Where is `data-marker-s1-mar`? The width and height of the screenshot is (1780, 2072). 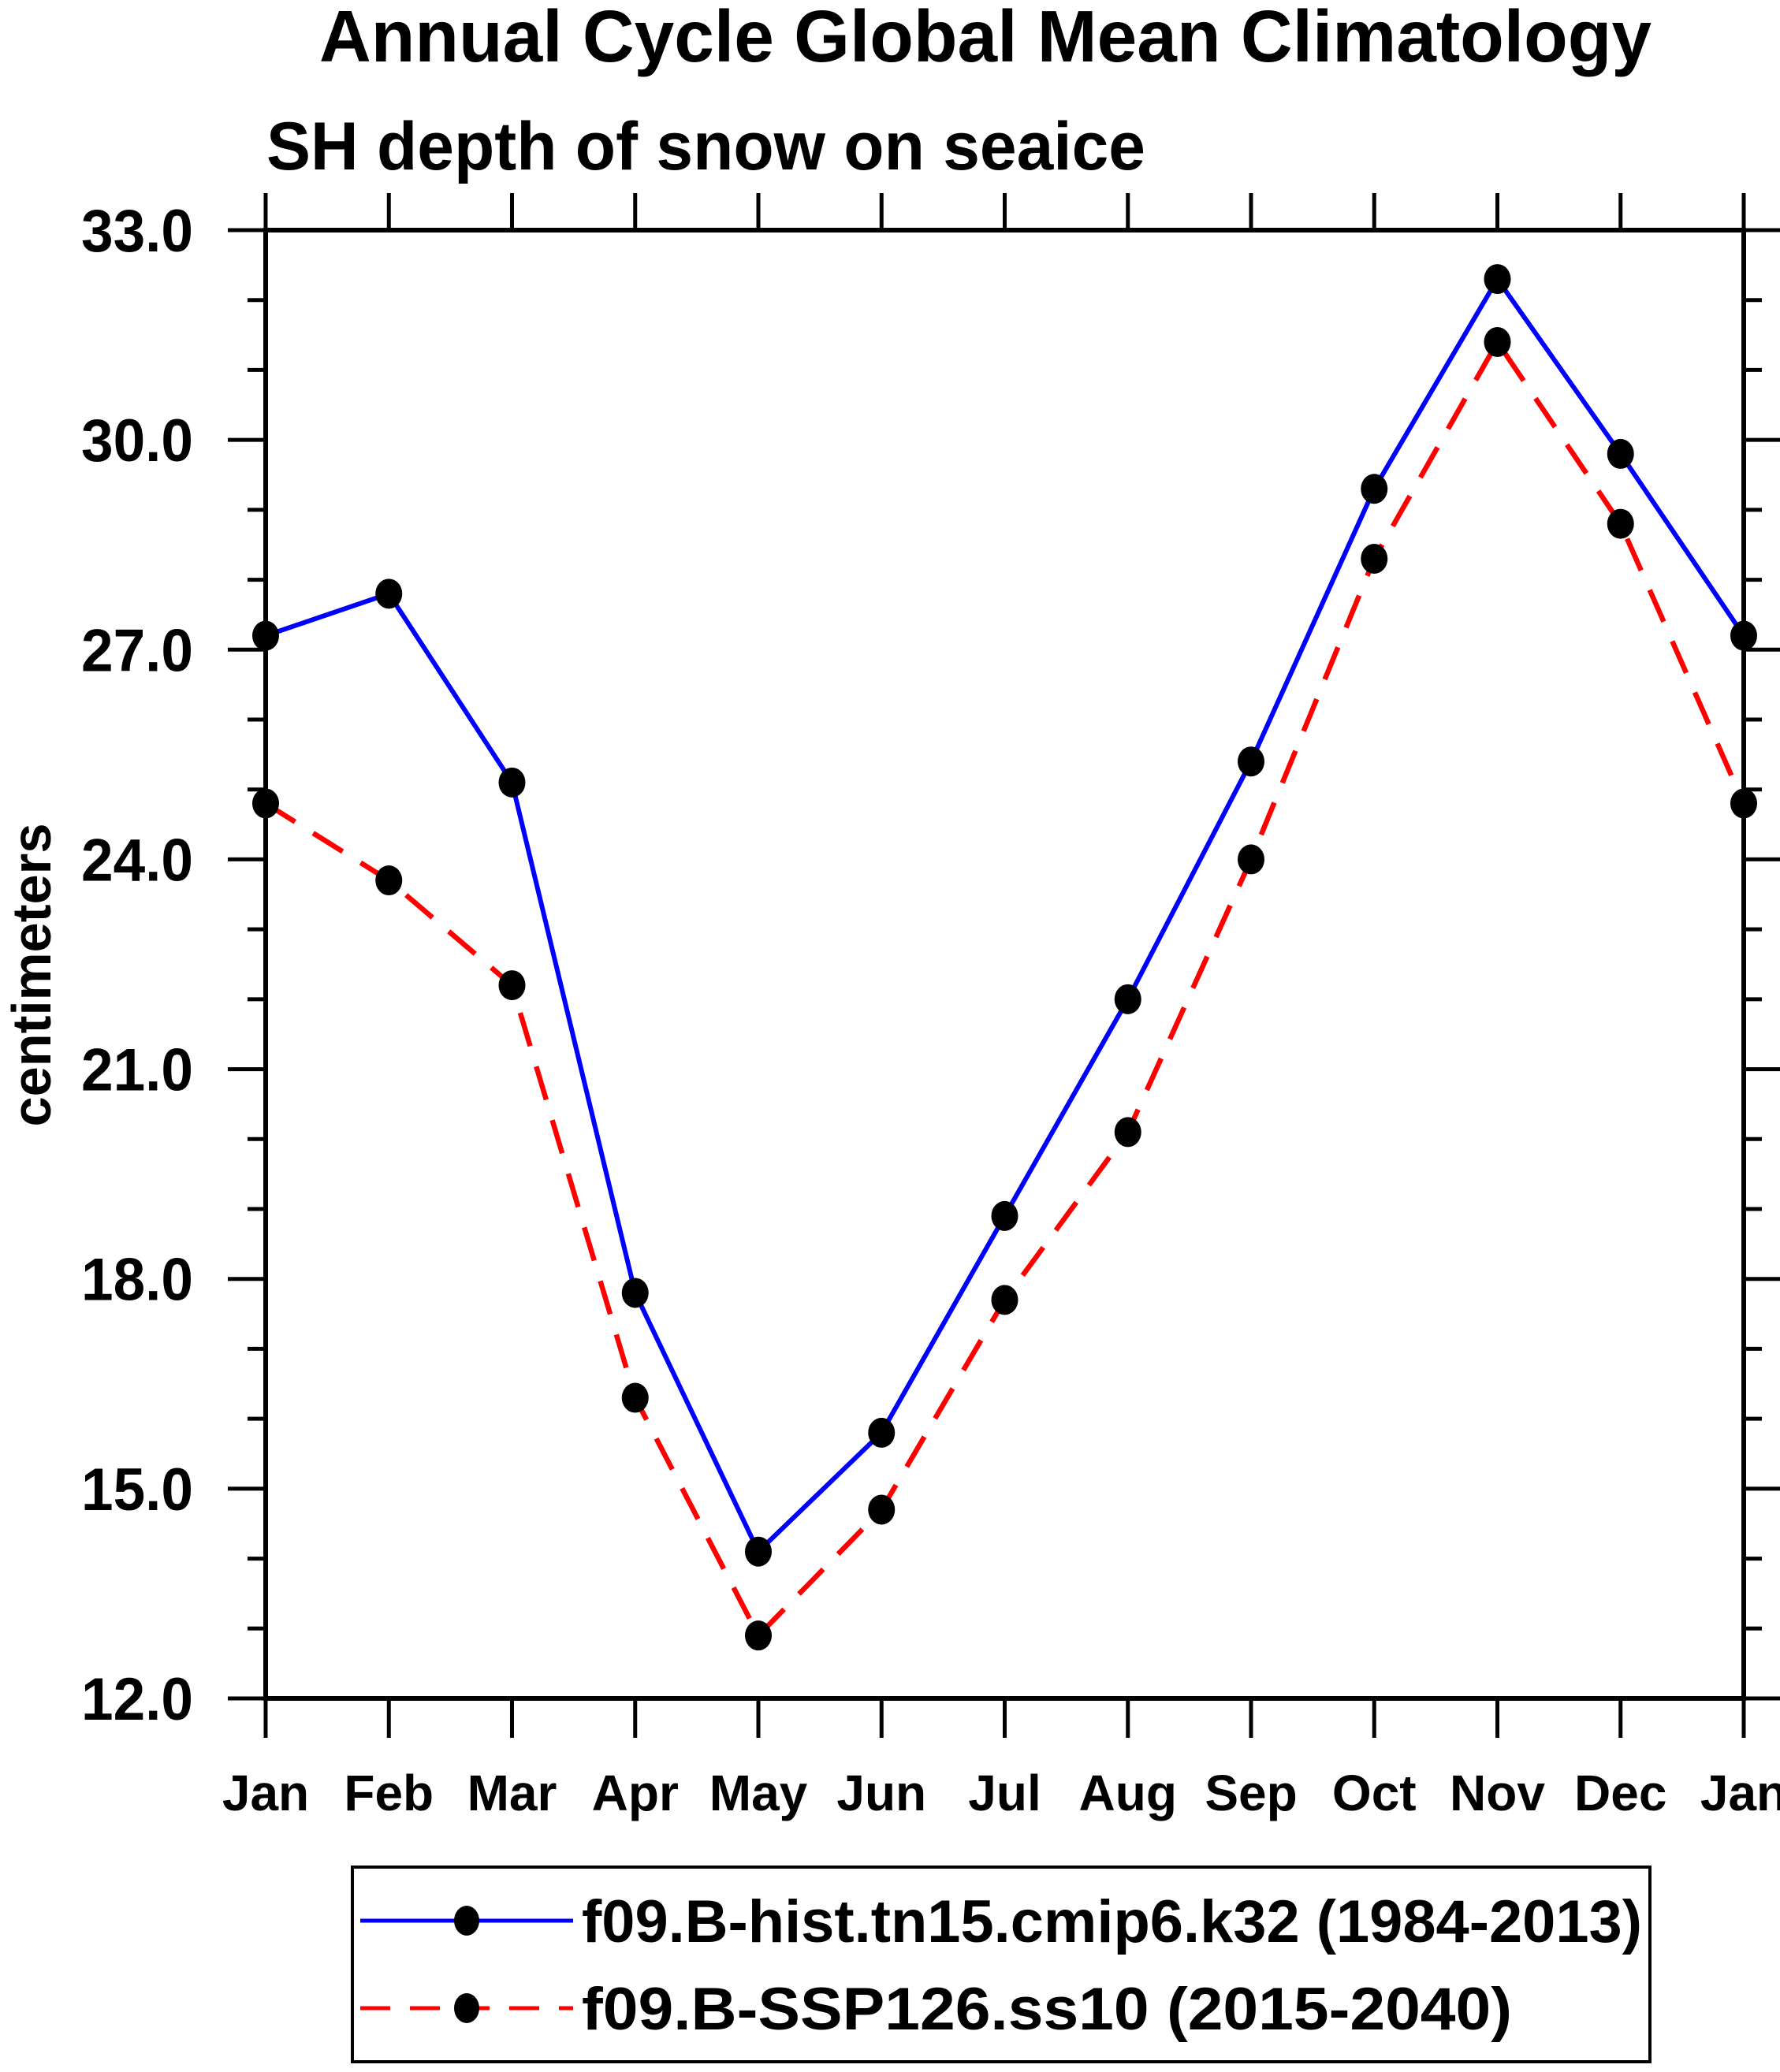
data-marker-s1-mar is located at coordinates (512, 986).